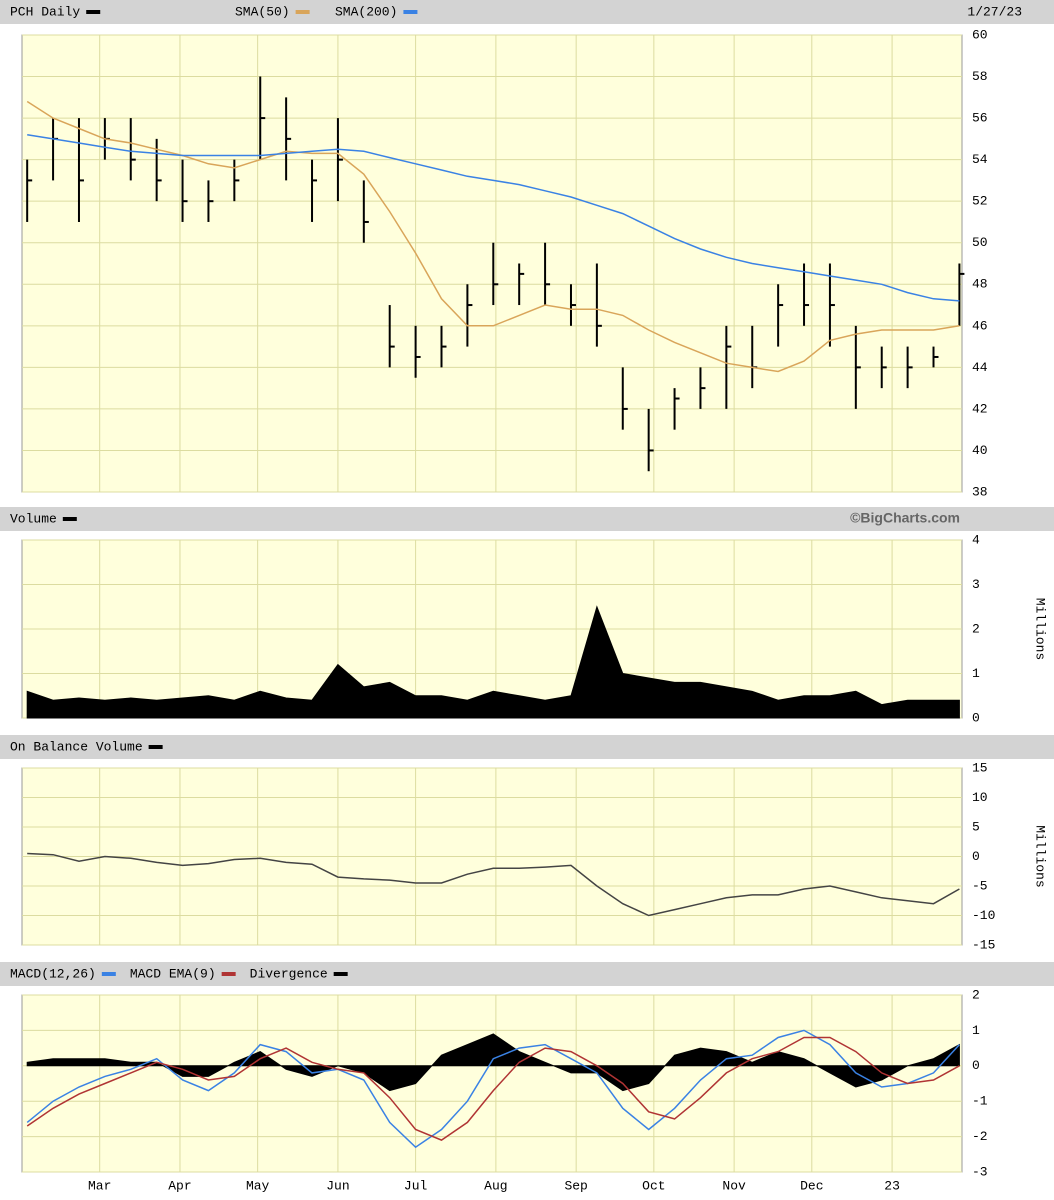  I want to click on y-tick-label: 15, so click(980, 767).